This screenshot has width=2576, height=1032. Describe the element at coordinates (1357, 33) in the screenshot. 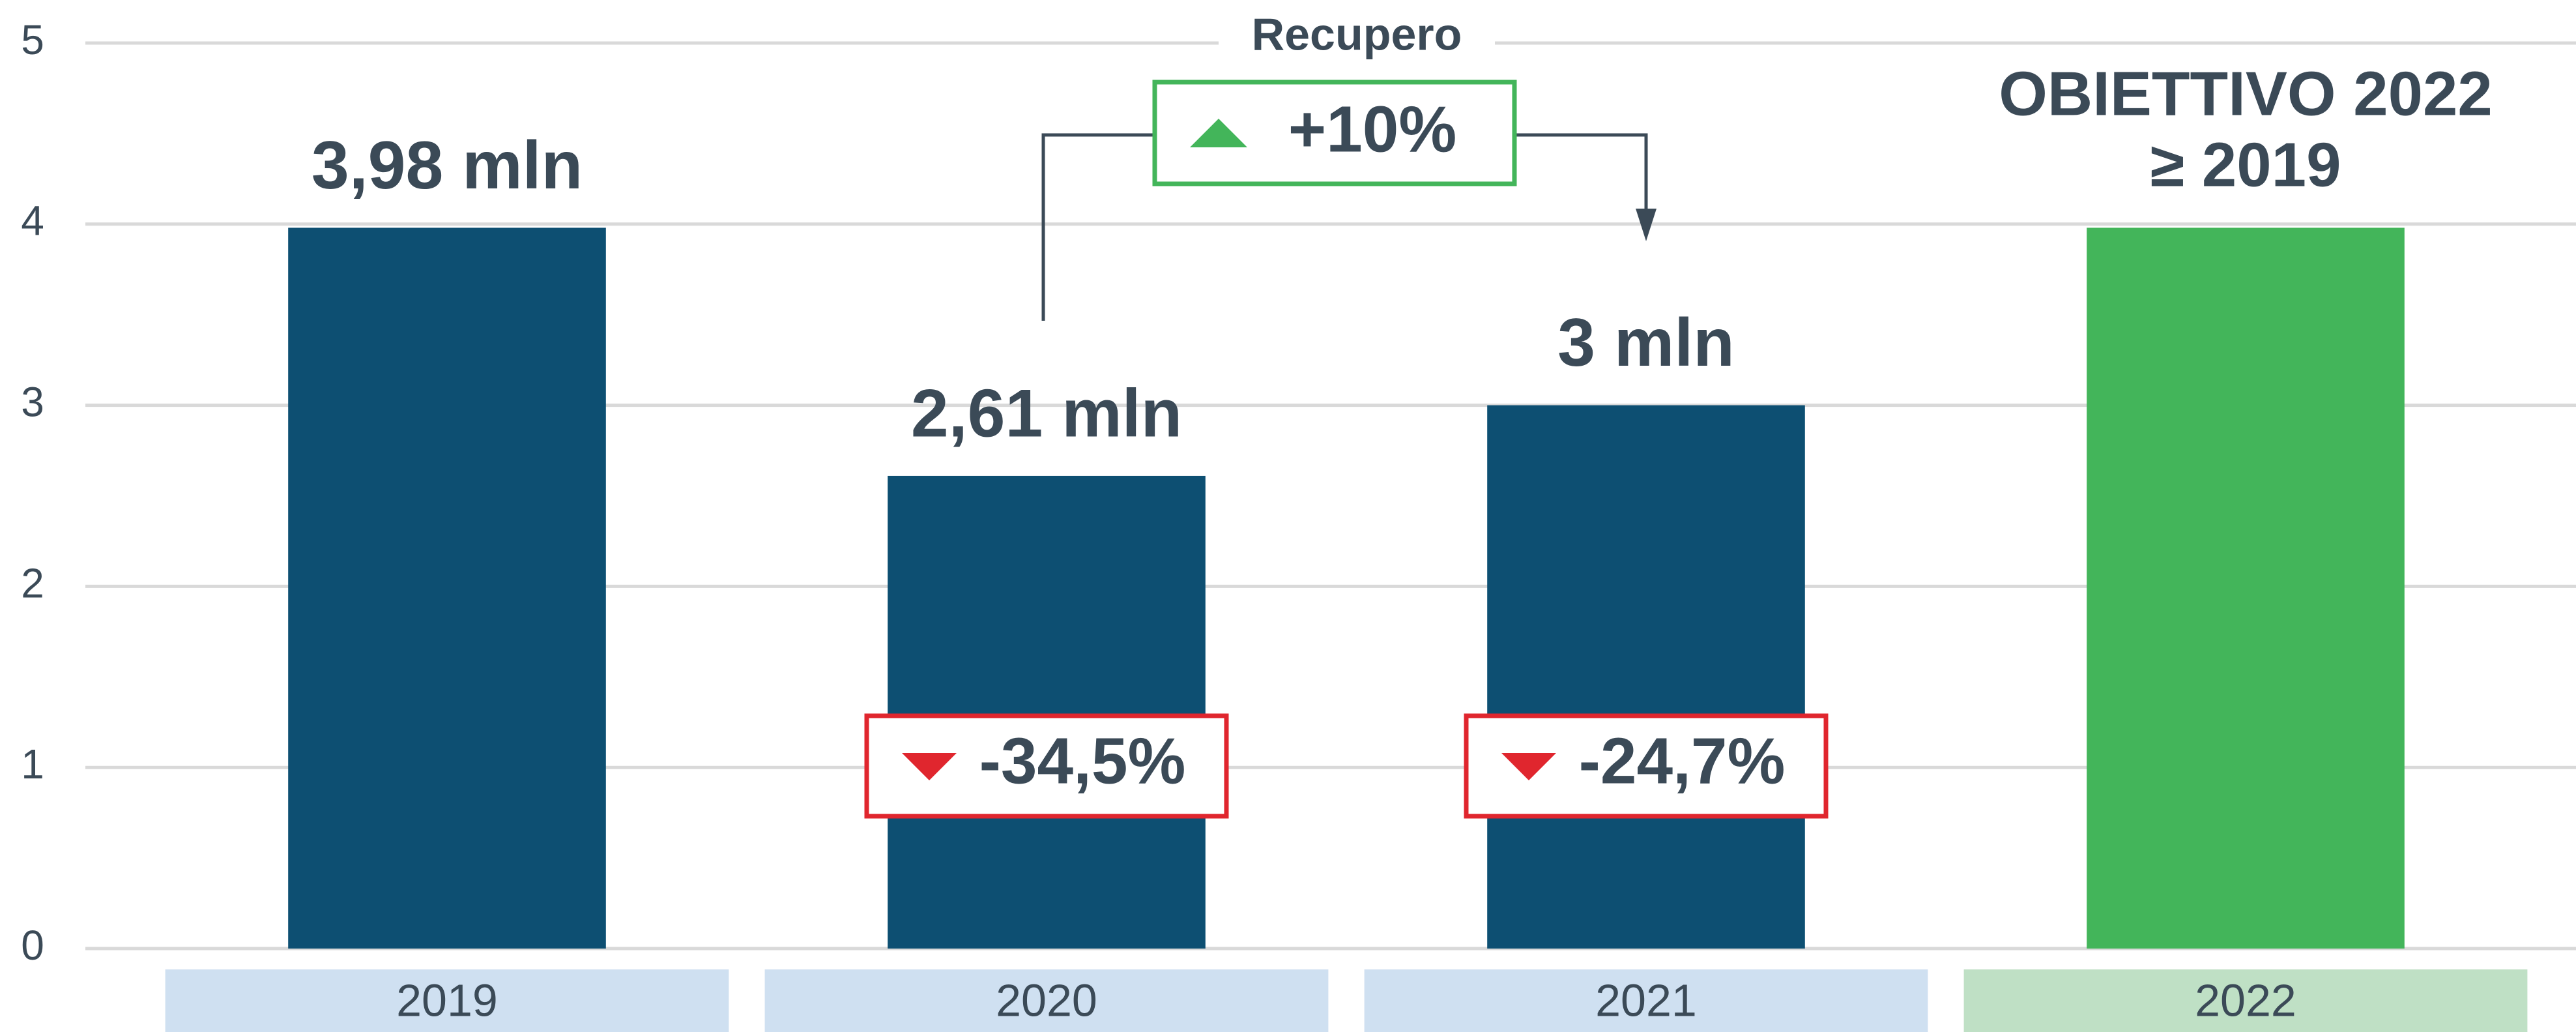

I see `recovery-label: Recupero` at that location.